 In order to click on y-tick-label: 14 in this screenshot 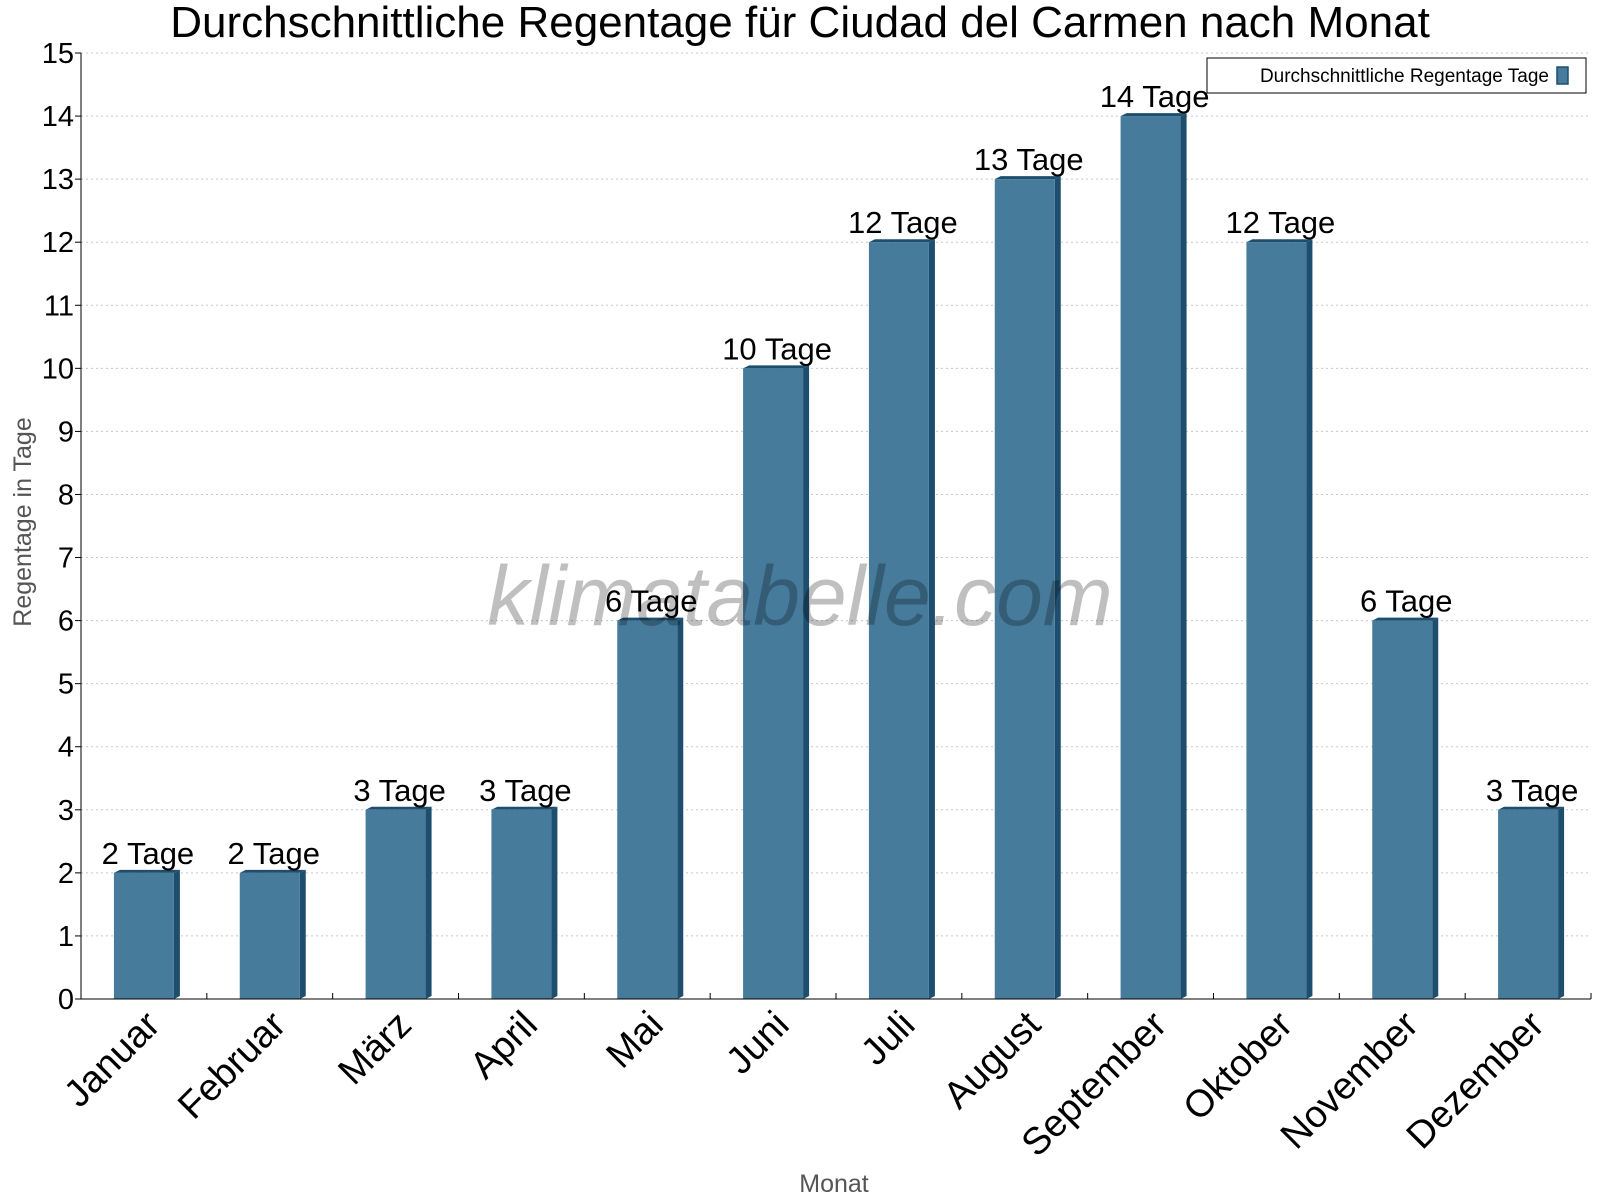, I will do `click(58, 117)`.